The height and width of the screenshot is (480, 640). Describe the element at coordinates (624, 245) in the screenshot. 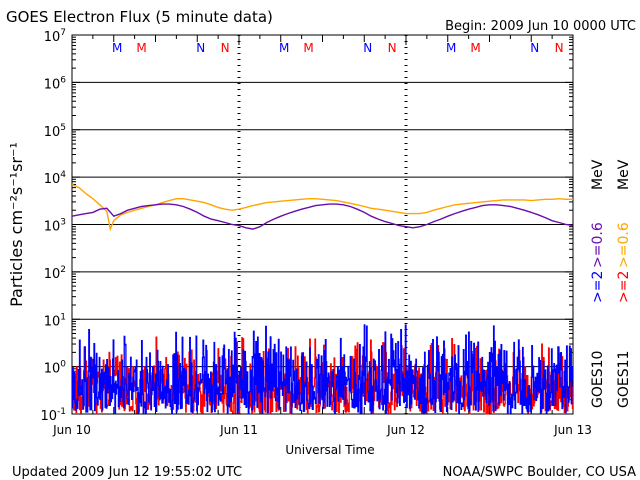

I see `legend-goes11-low: >=0.6` at that location.